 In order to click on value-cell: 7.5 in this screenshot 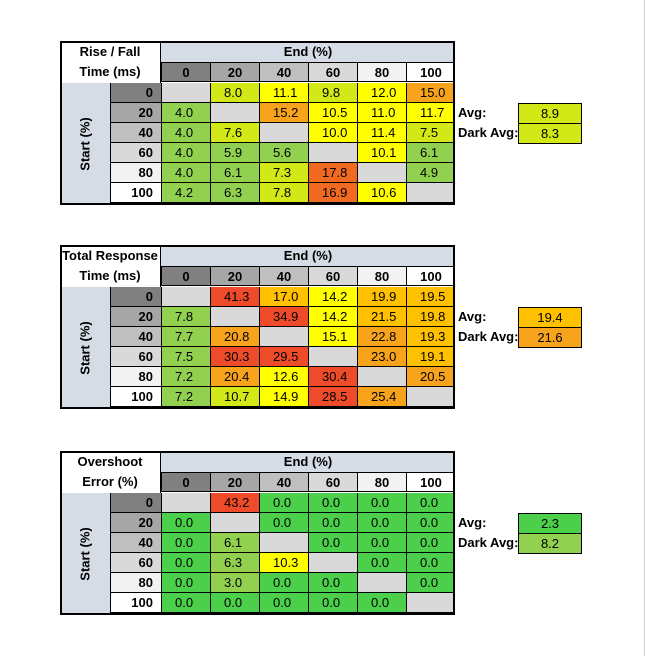, I will do `click(430, 133)`.